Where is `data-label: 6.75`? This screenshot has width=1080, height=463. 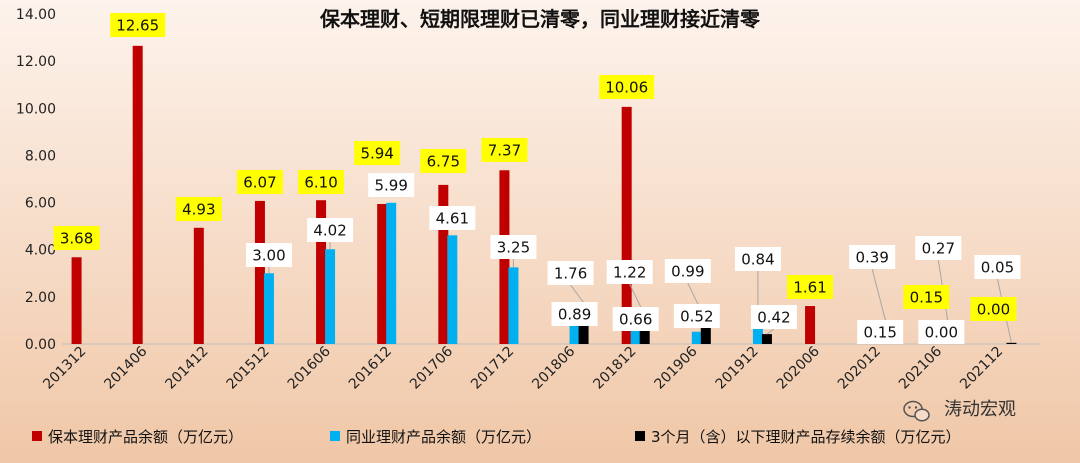
data-label: 6.75 is located at coordinates (443, 162).